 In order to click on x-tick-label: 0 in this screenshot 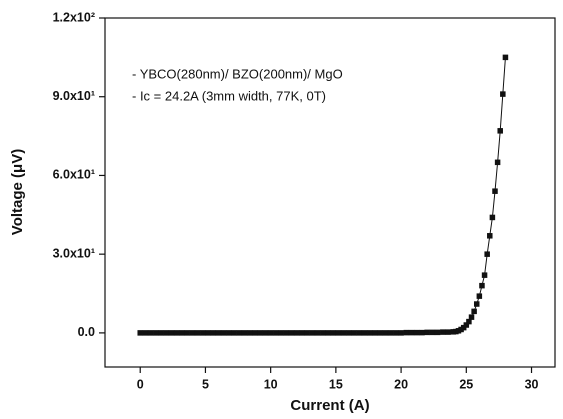, I will do `click(140, 384)`.